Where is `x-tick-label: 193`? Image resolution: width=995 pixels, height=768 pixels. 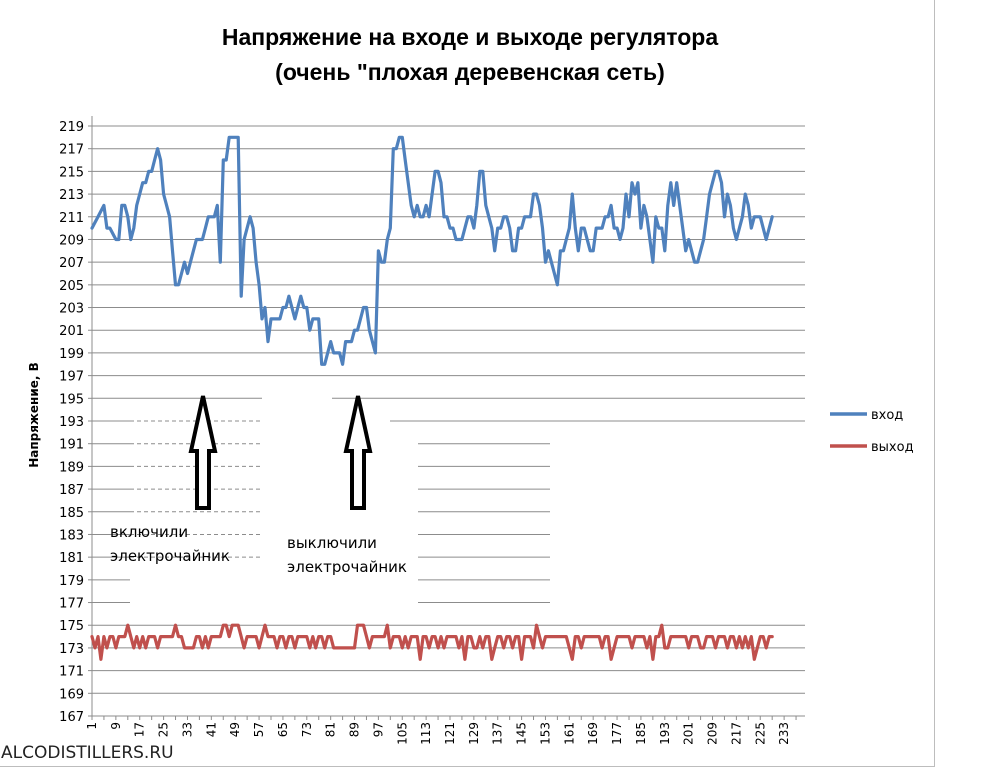 x-tick-label: 193 is located at coordinates (665, 733).